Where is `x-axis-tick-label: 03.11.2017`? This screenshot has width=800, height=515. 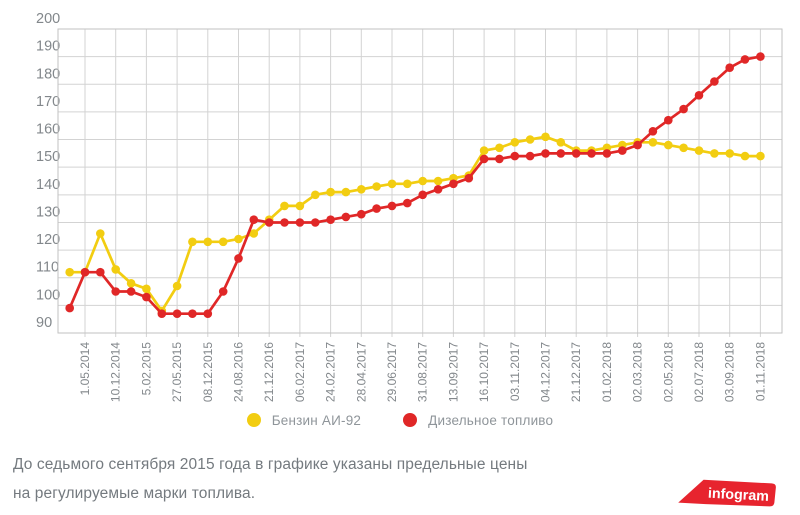 x-axis-tick-label: 03.11.2017 is located at coordinates (515, 371).